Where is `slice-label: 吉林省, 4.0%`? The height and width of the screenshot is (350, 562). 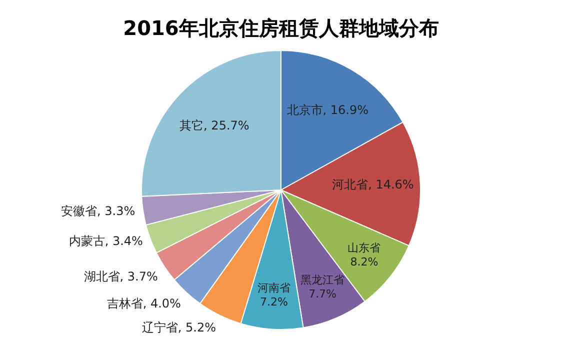
slice-label: 吉林省, 4.0% is located at coordinates (143, 303).